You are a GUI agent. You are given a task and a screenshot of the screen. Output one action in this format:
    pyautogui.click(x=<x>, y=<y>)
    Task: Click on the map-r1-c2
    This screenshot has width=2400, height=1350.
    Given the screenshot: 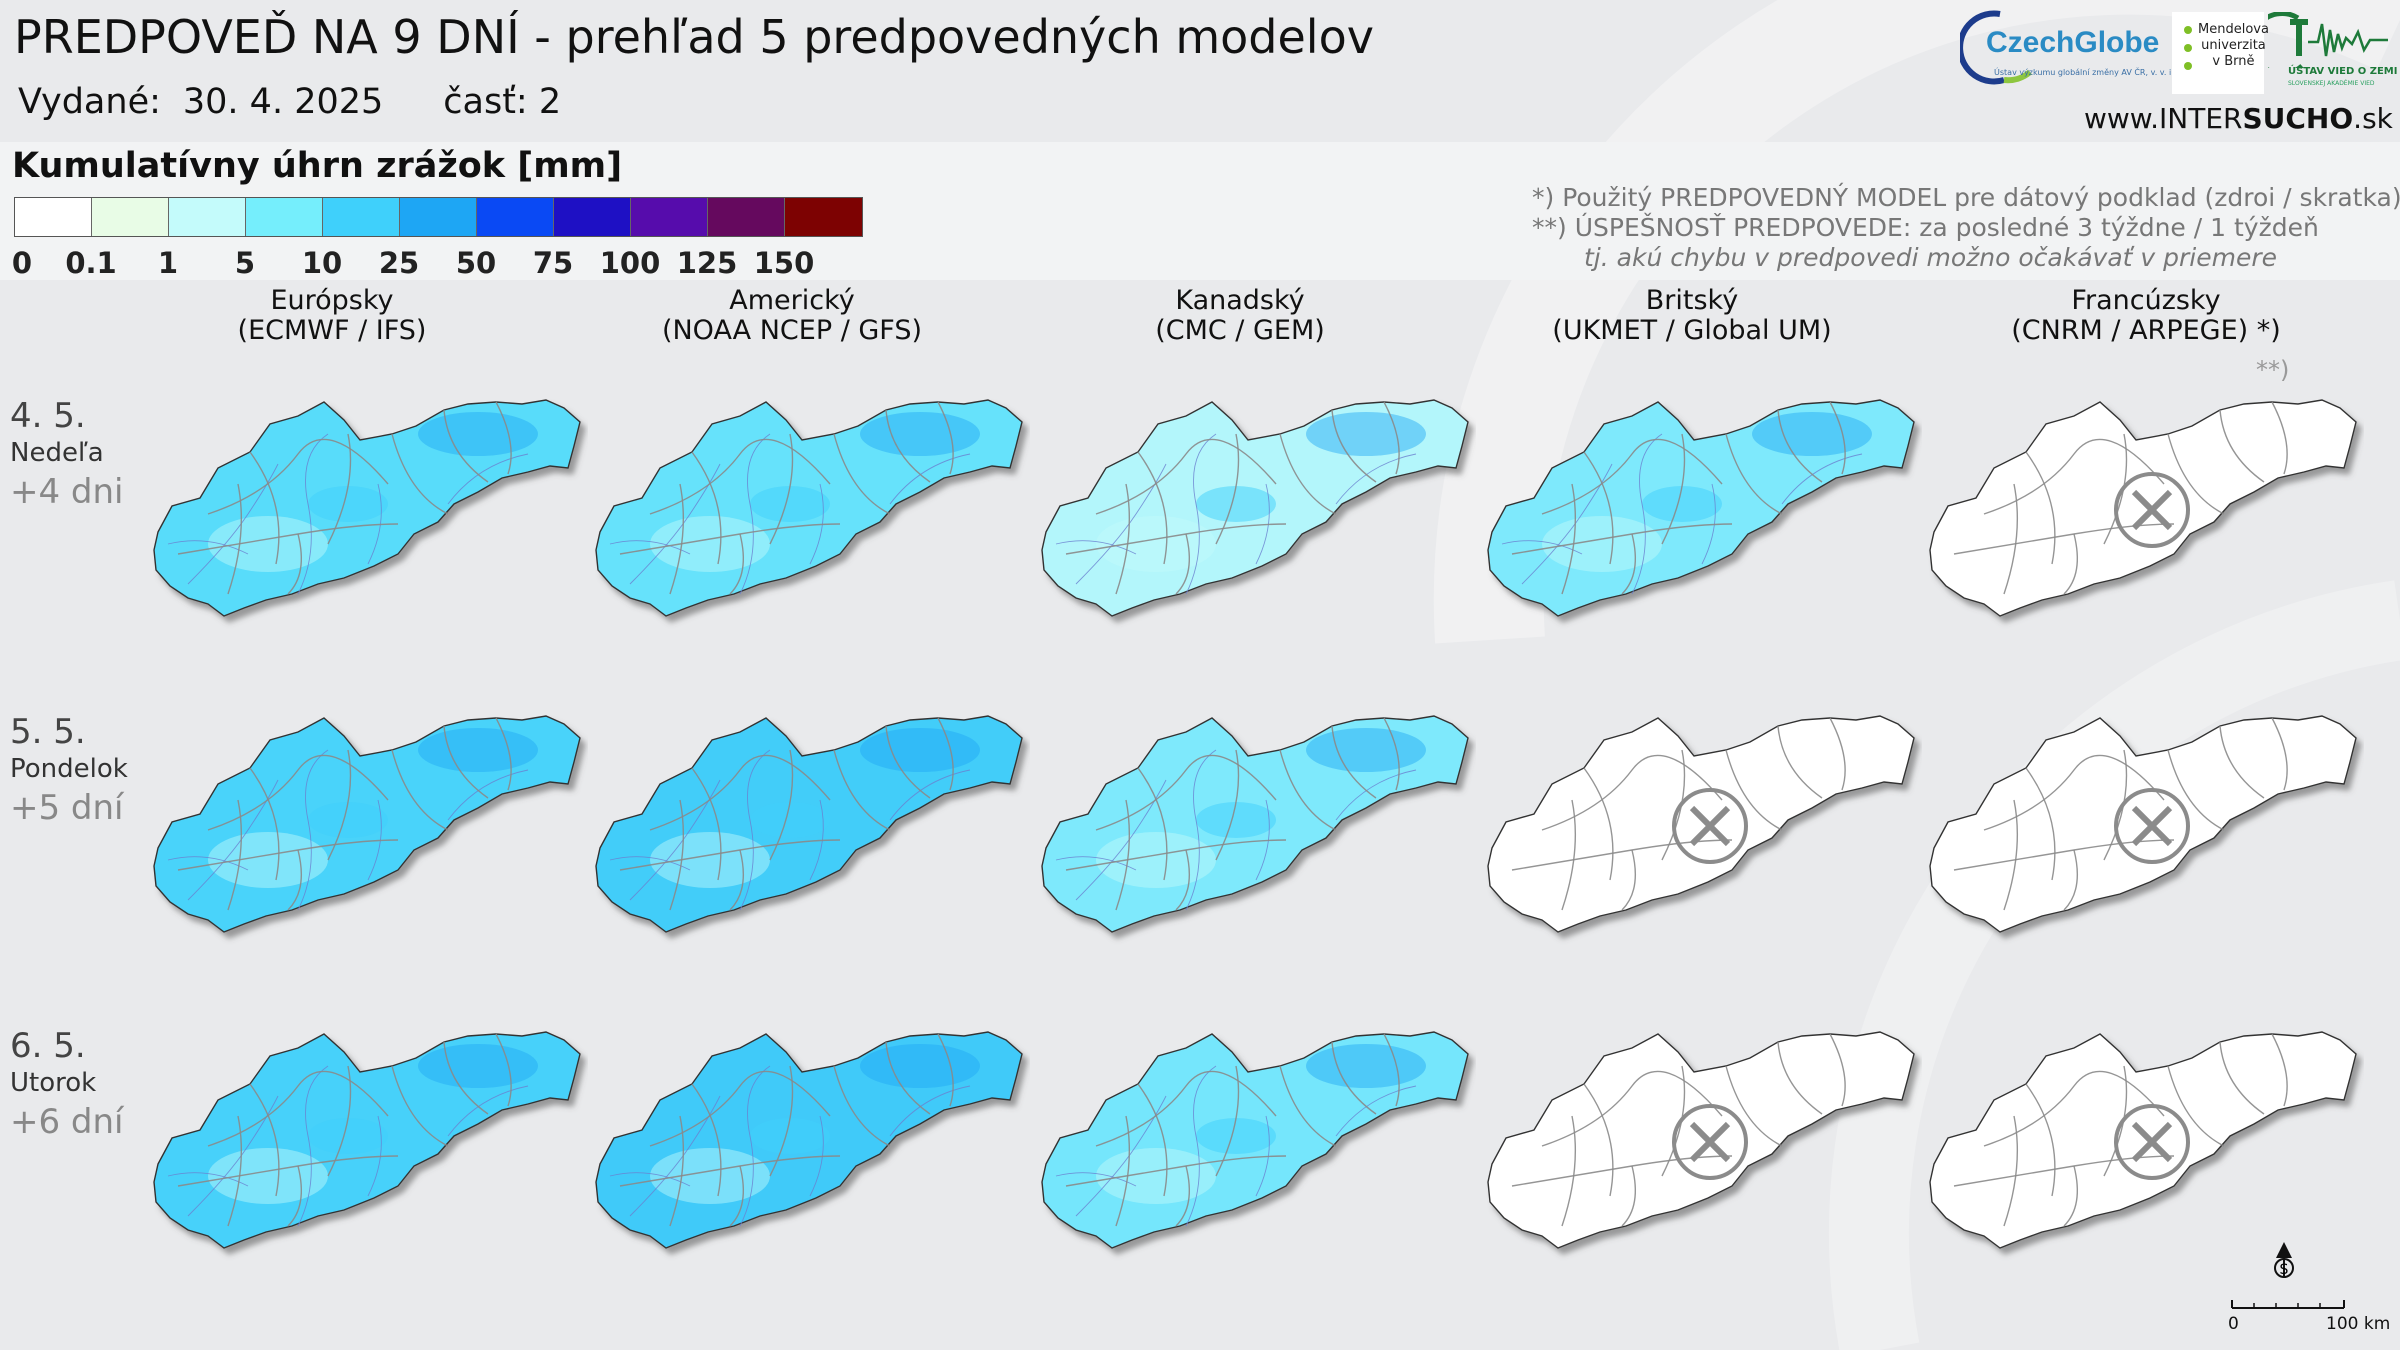 What is the action you would take?
    pyautogui.click(x=810, y=514)
    